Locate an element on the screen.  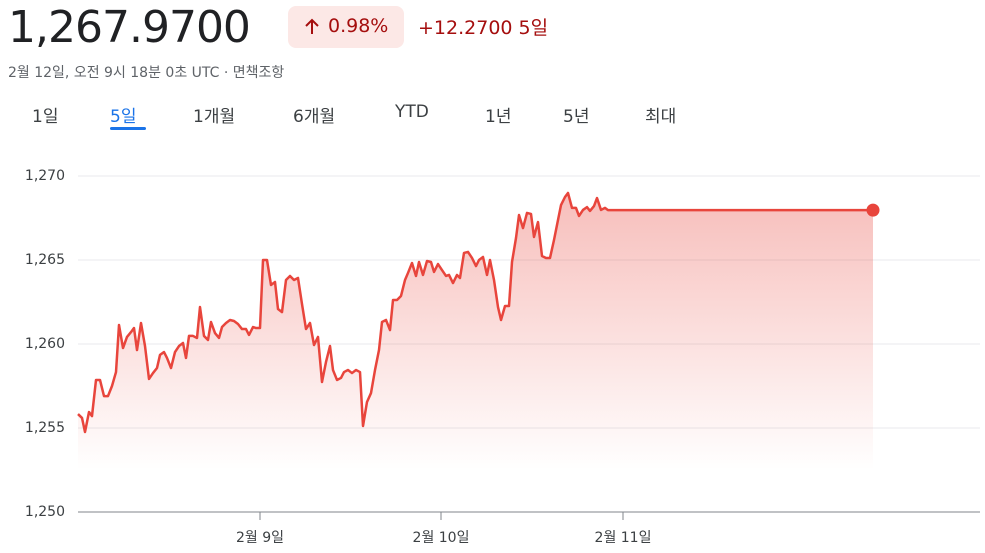
x-tick-label: 2월 11일 is located at coordinates (623, 538).